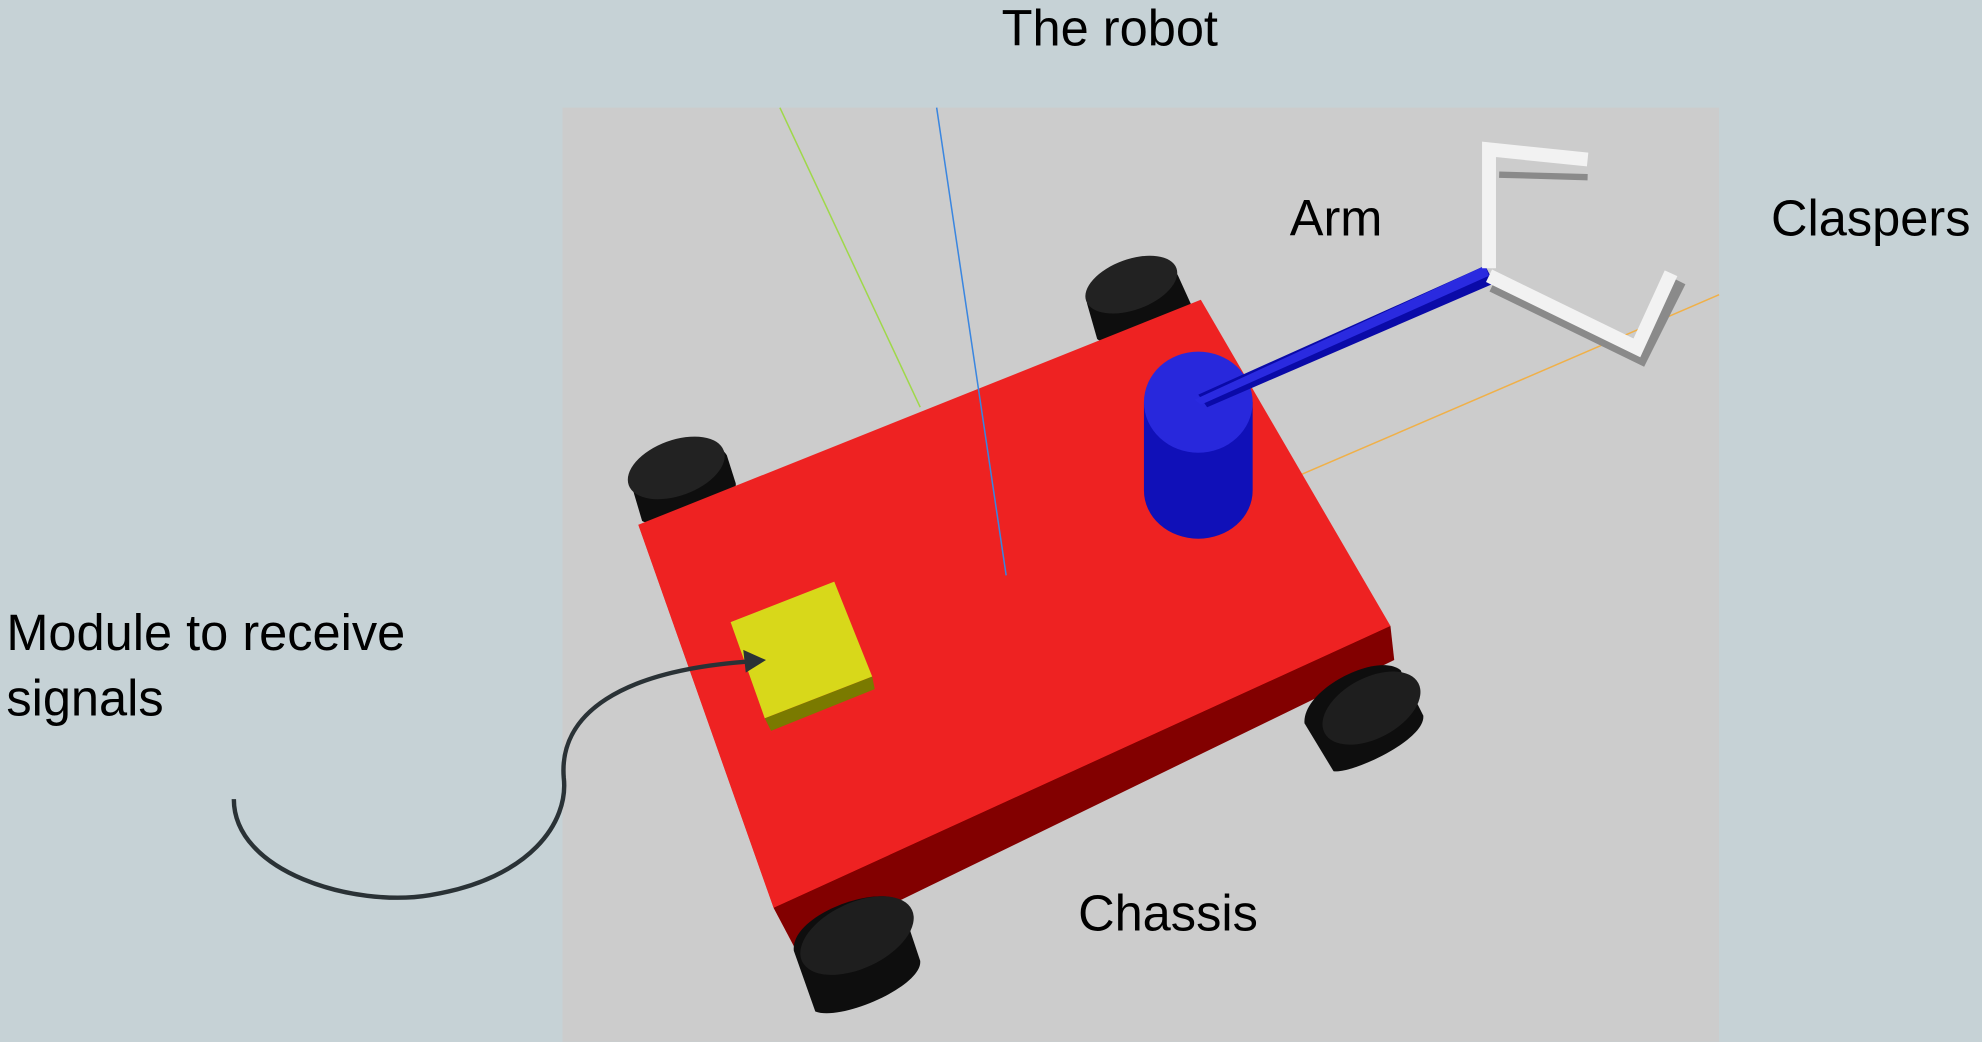  I want to click on pointer-arrow, so click(492, 779).